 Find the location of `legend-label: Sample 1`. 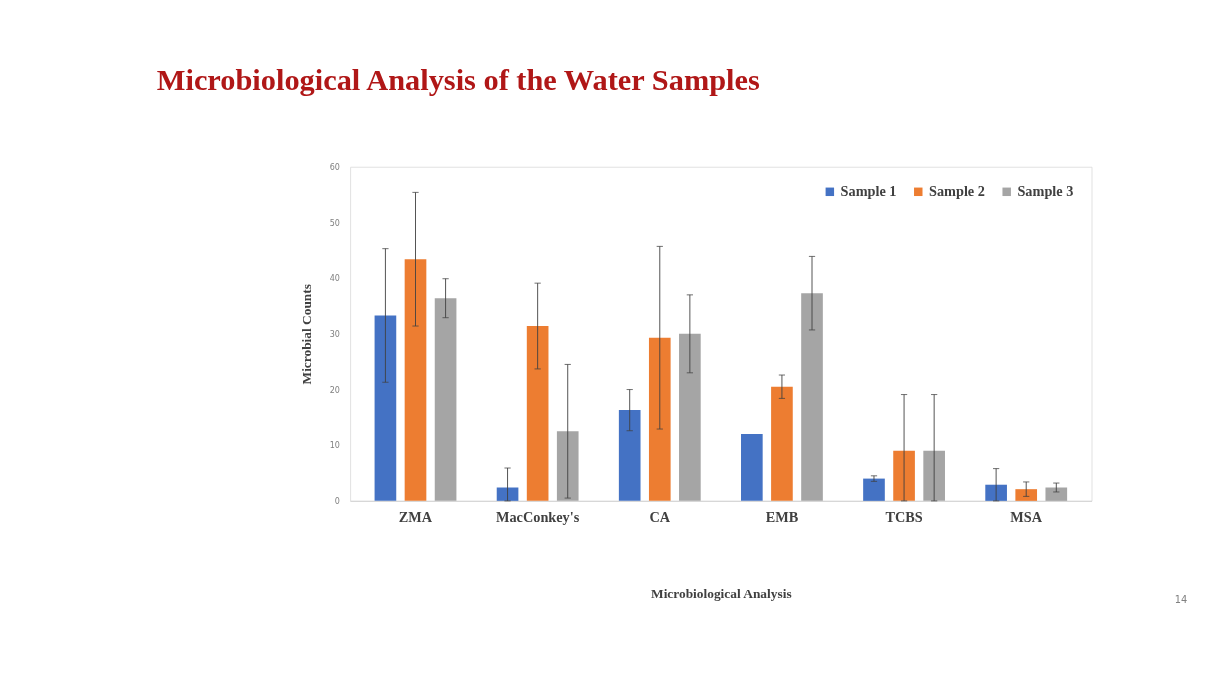

legend-label: Sample 1 is located at coordinates (868, 191).